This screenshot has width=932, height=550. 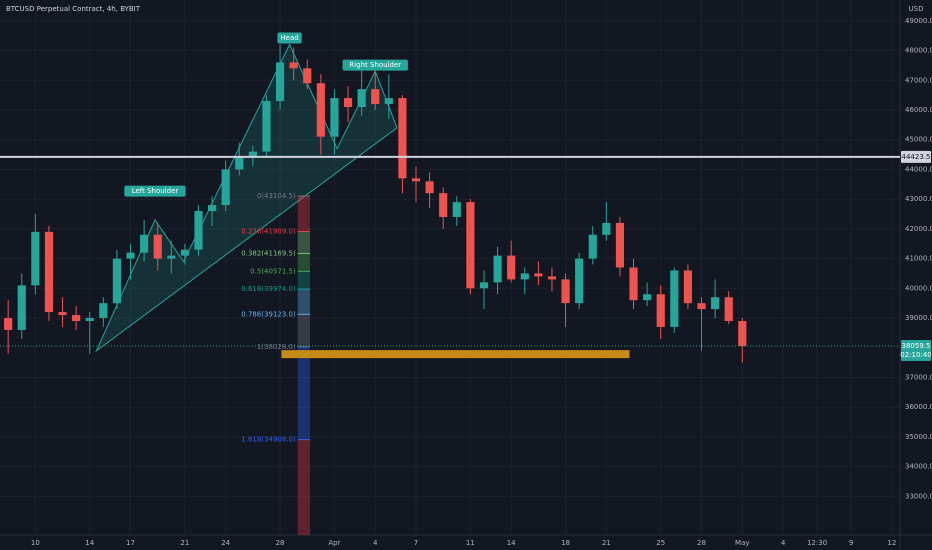 I want to click on y-tick-label: 48000.0, so click(x=918, y=51).